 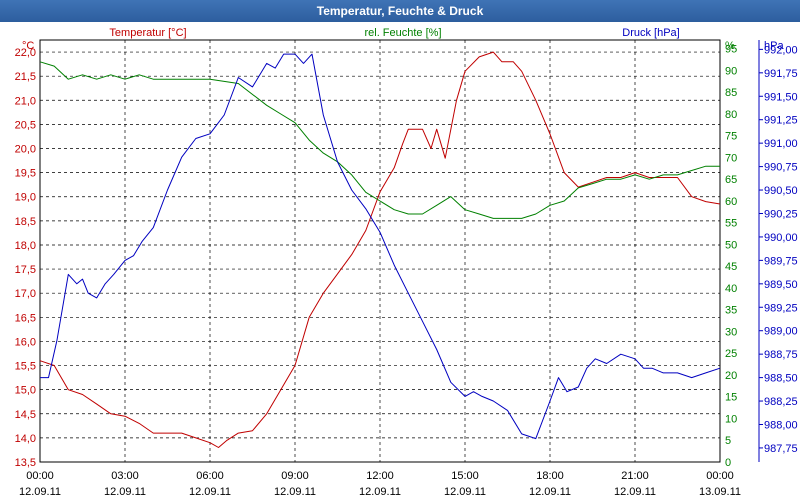 What do you see at coordinates (25, 367) in the screenshot?
I see `temperature-tick-label: 15,5` at bounding box center [25, 367].